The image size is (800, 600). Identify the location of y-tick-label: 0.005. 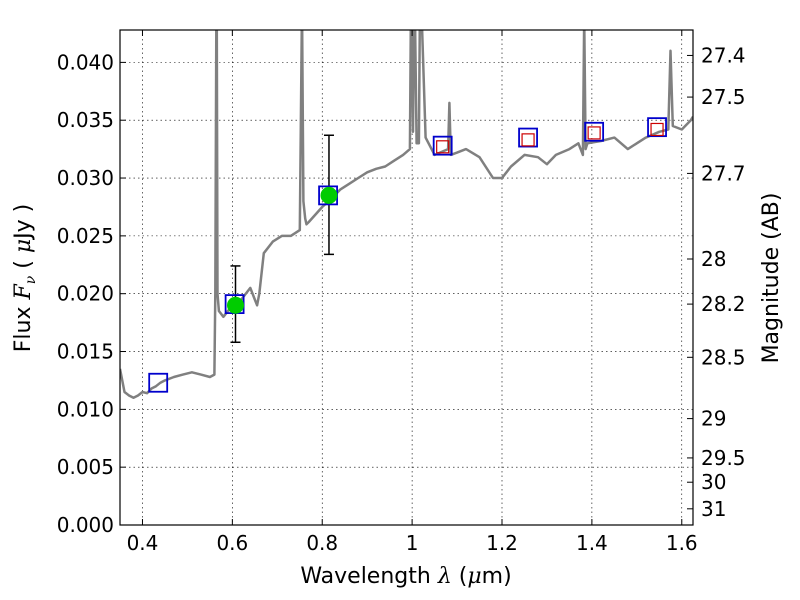
(85, 467).